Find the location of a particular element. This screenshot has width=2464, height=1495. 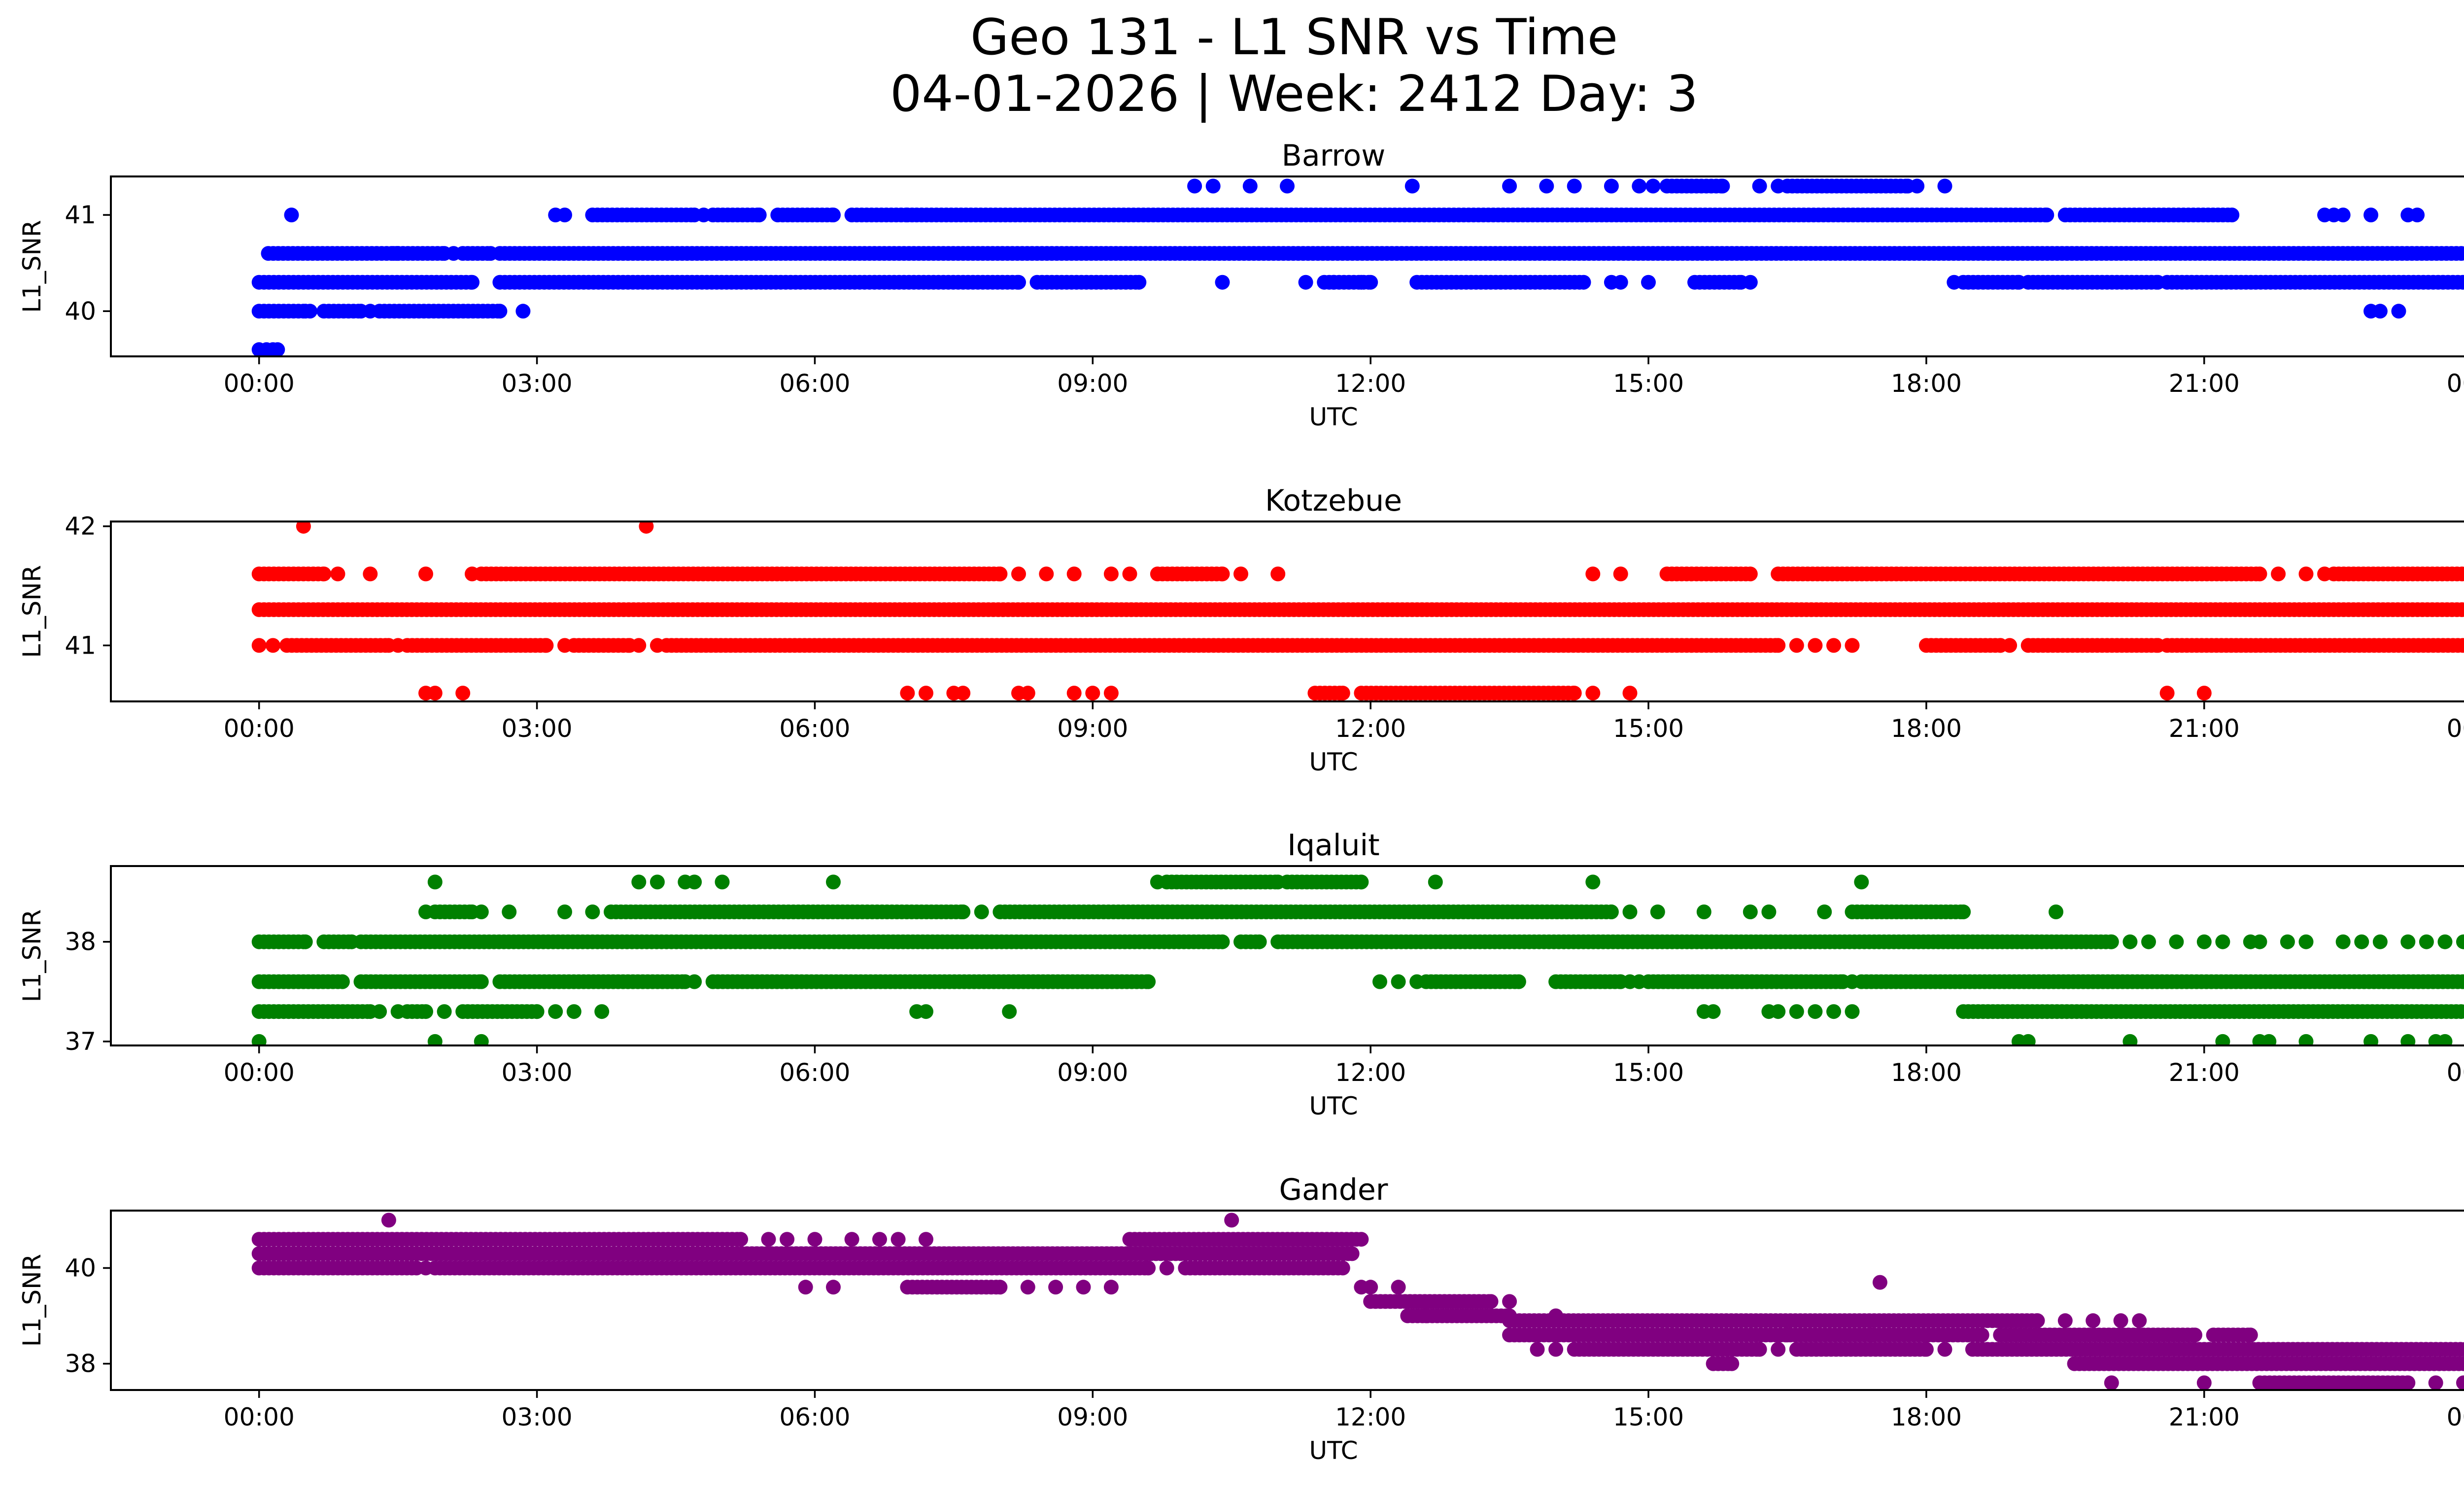

x-tick-label: 03:00 is located at coordinates (537, 1417).